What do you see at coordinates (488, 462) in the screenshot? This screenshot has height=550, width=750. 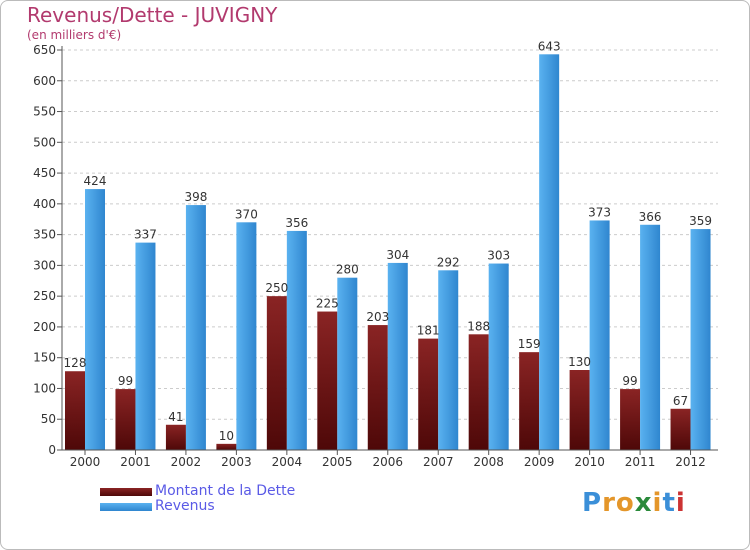 I see `x-tick-label: 2008` at bounding box center [488, 462].